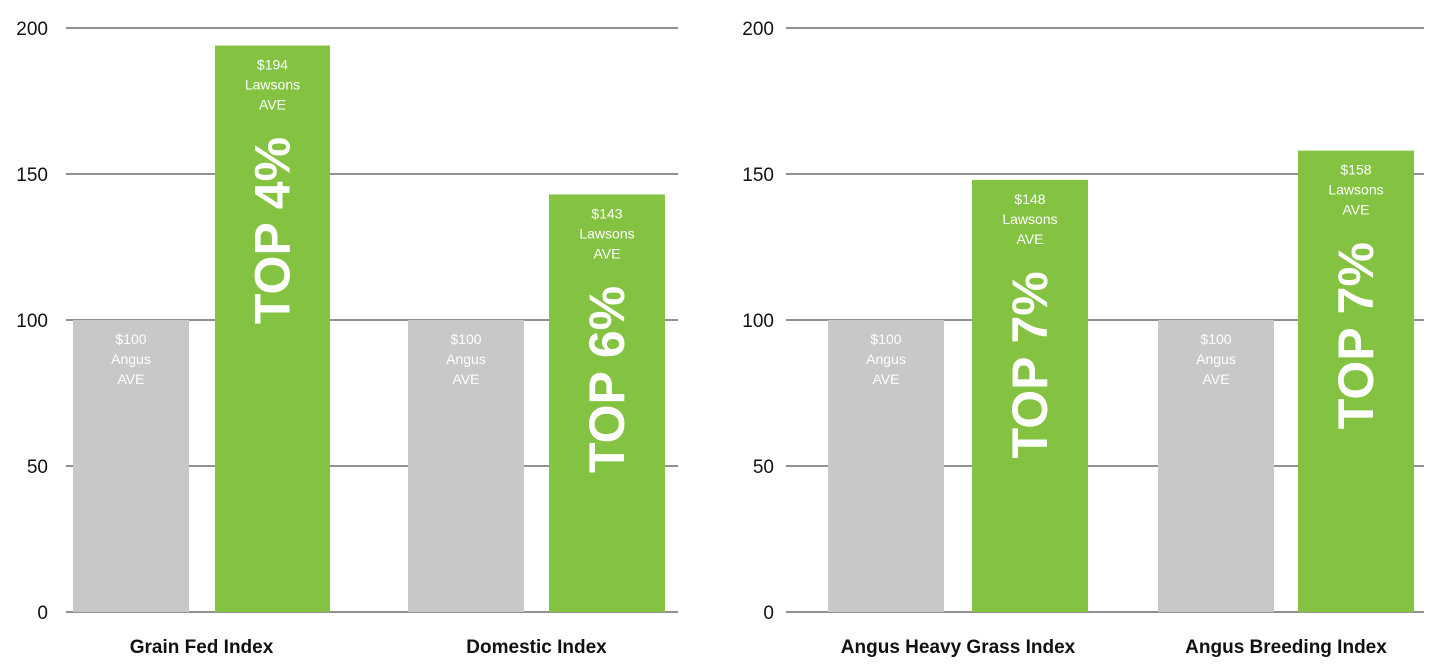  What do you see at coordinates (606, 213) in the screenshot?
I see `bar-data-label: $143` at bounding box center [606, 213].